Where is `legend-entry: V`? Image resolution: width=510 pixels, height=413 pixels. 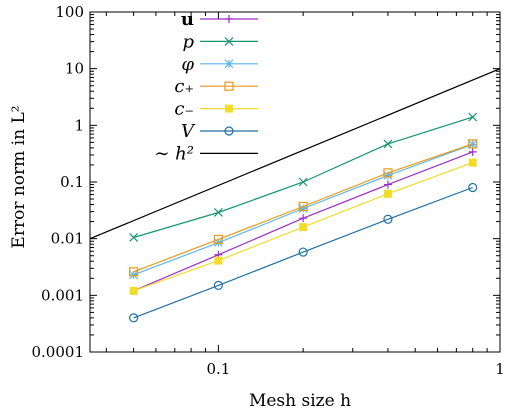
legend-entry: V is located at coordinates (219, 131).